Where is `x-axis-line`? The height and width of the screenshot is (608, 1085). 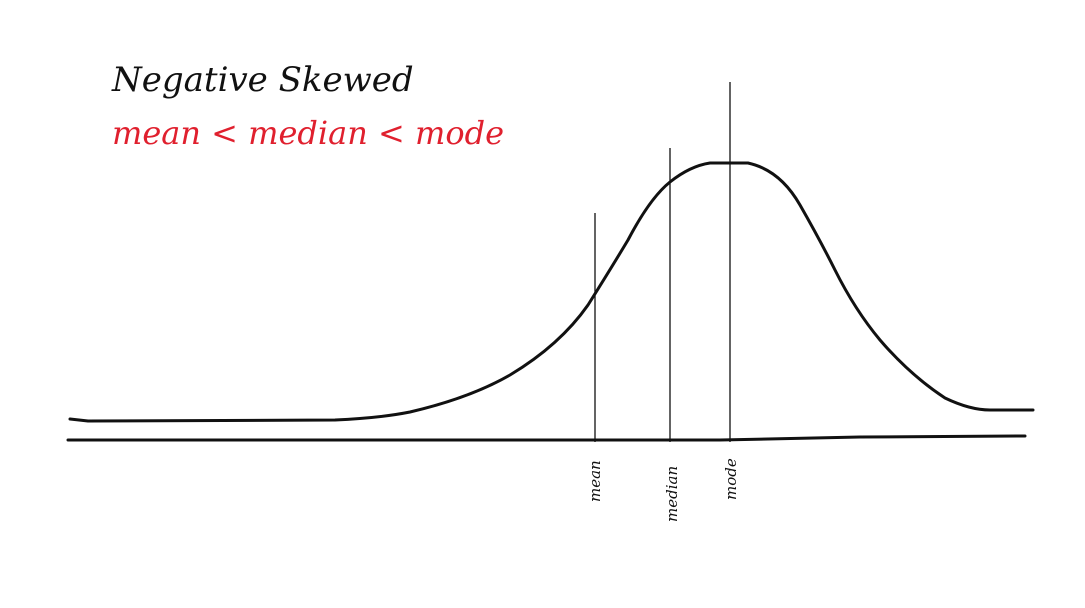
x-axis-line is located at coordinates (546, 438).